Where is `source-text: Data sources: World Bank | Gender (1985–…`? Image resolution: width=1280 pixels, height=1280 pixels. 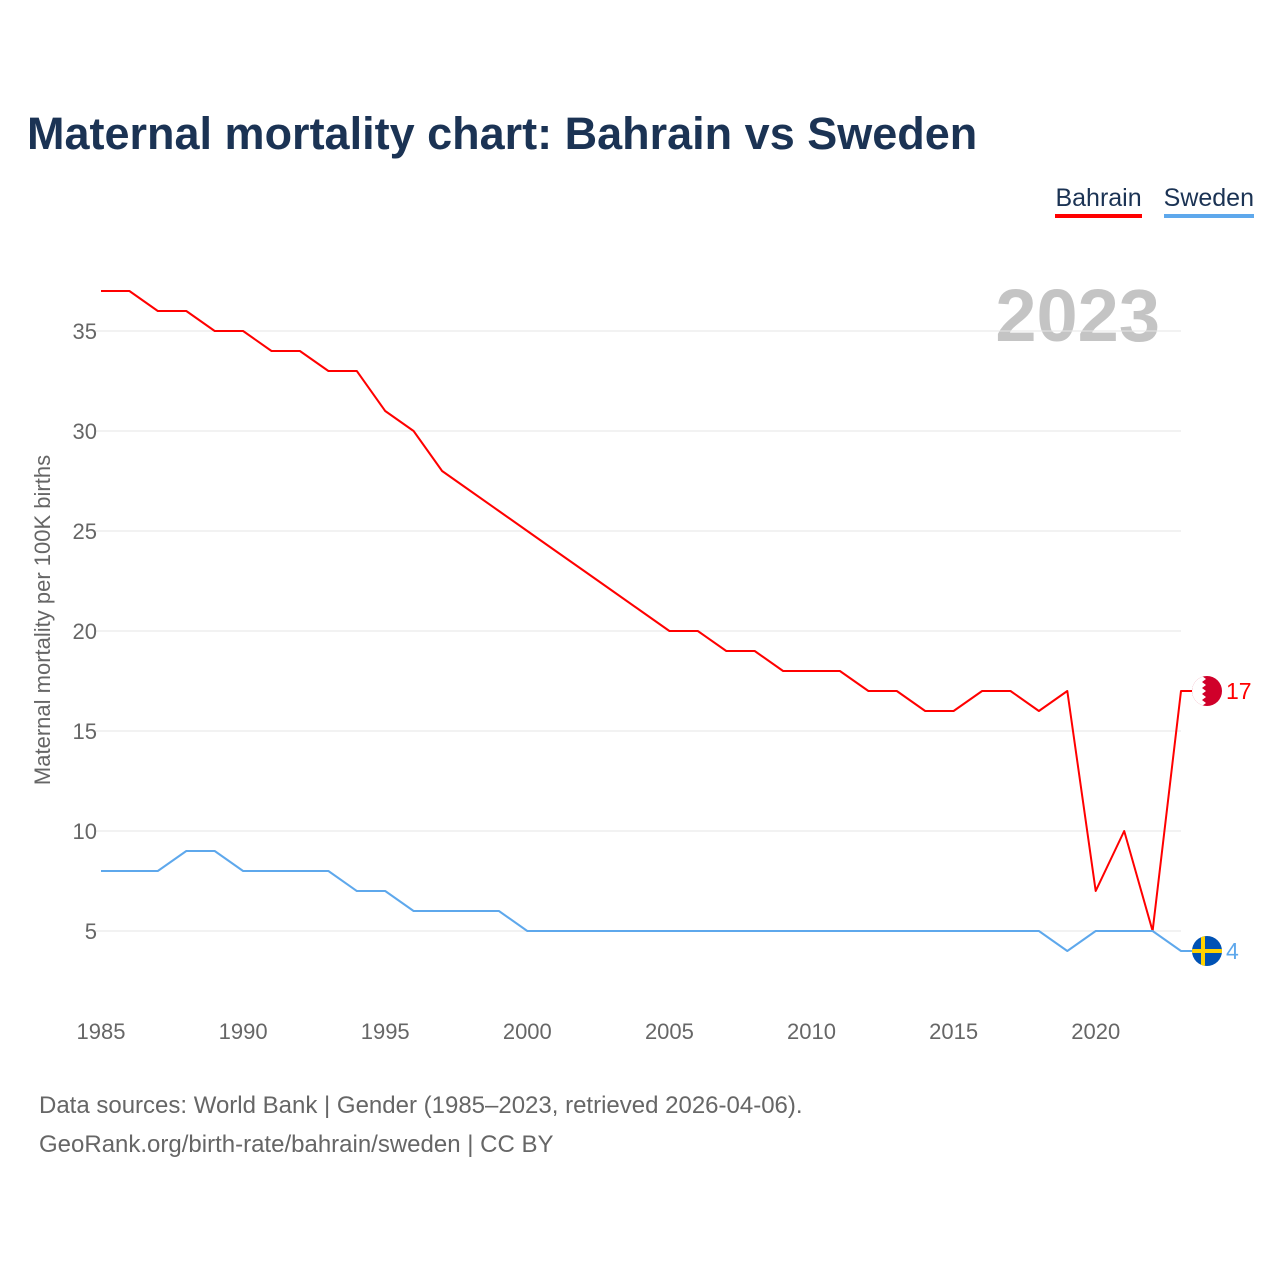 source-text: Data sources: World Bank | Gender (1985–… is located at coordinates (421, 1105).